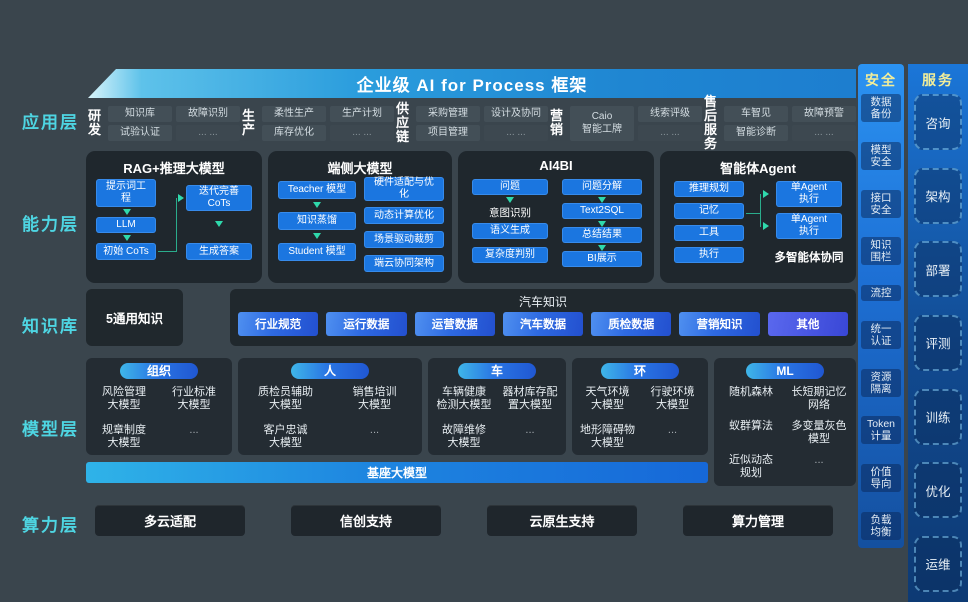 The height and width of the screenshot is (602, 968). What do you see at coordinates (294, 113) in the screenshot?
I see `app-item: 柔性生产` at bounding box center [294, 113].